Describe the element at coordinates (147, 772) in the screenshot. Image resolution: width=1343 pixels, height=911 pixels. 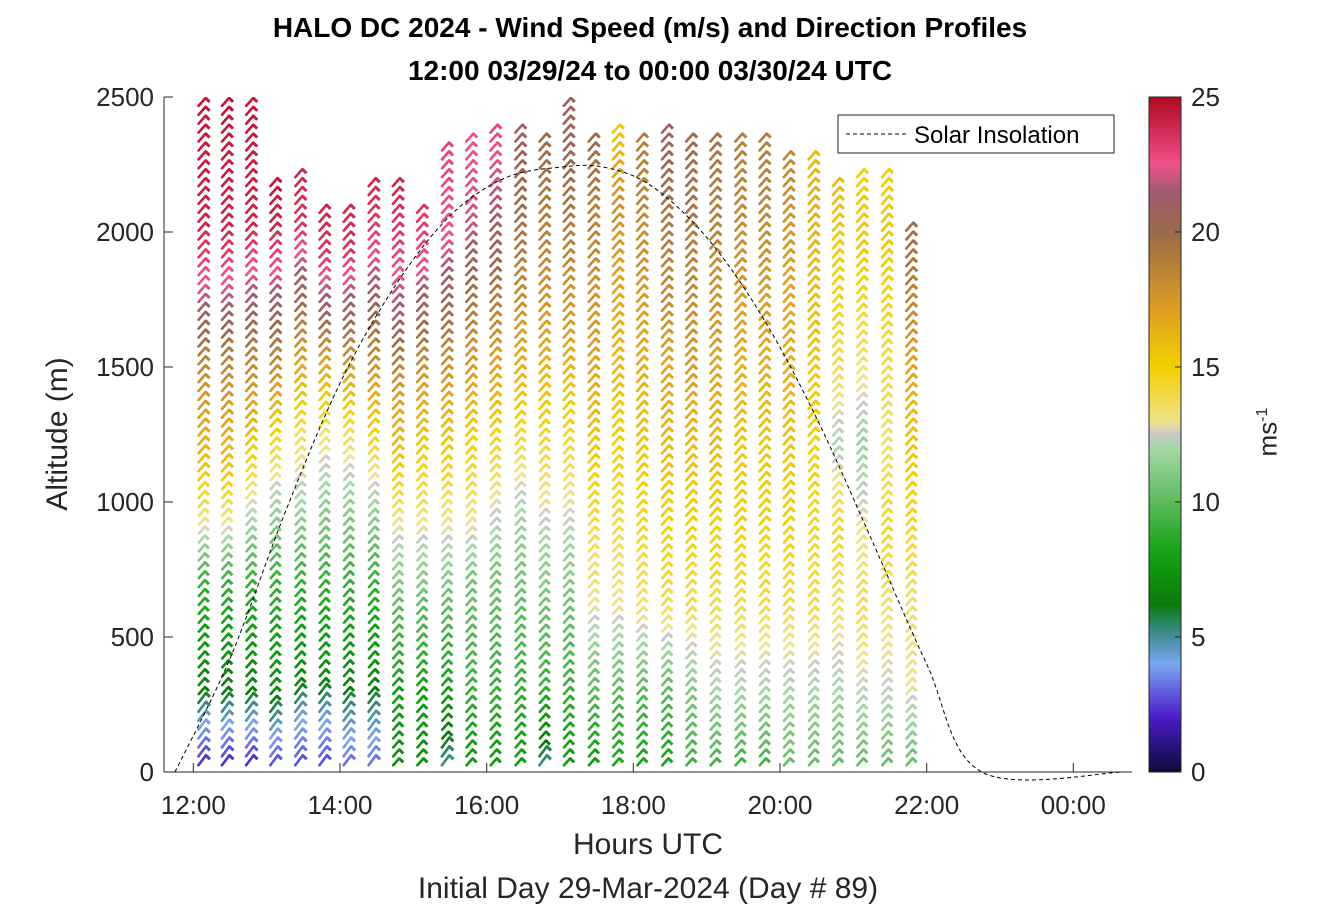
I see `y-tick-label: 0` at that location.